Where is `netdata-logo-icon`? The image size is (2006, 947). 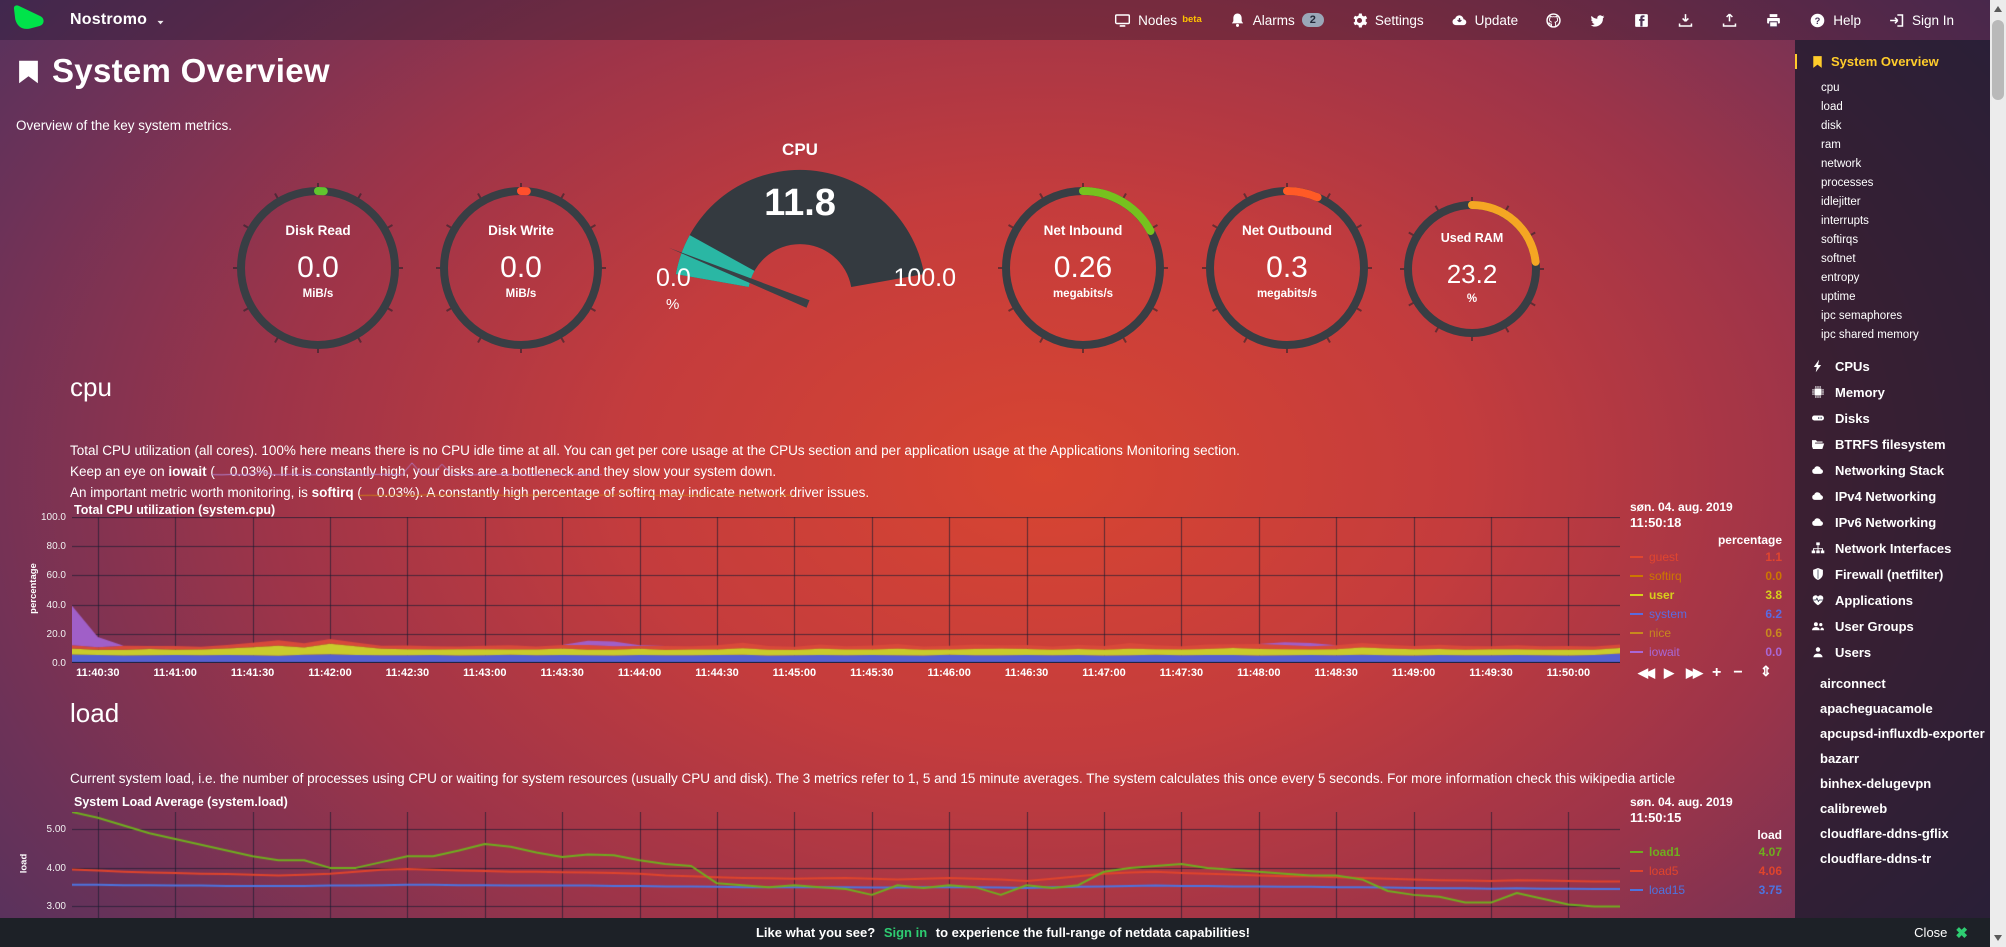
netdata-logo-icon is located at coordinates (29, 20).